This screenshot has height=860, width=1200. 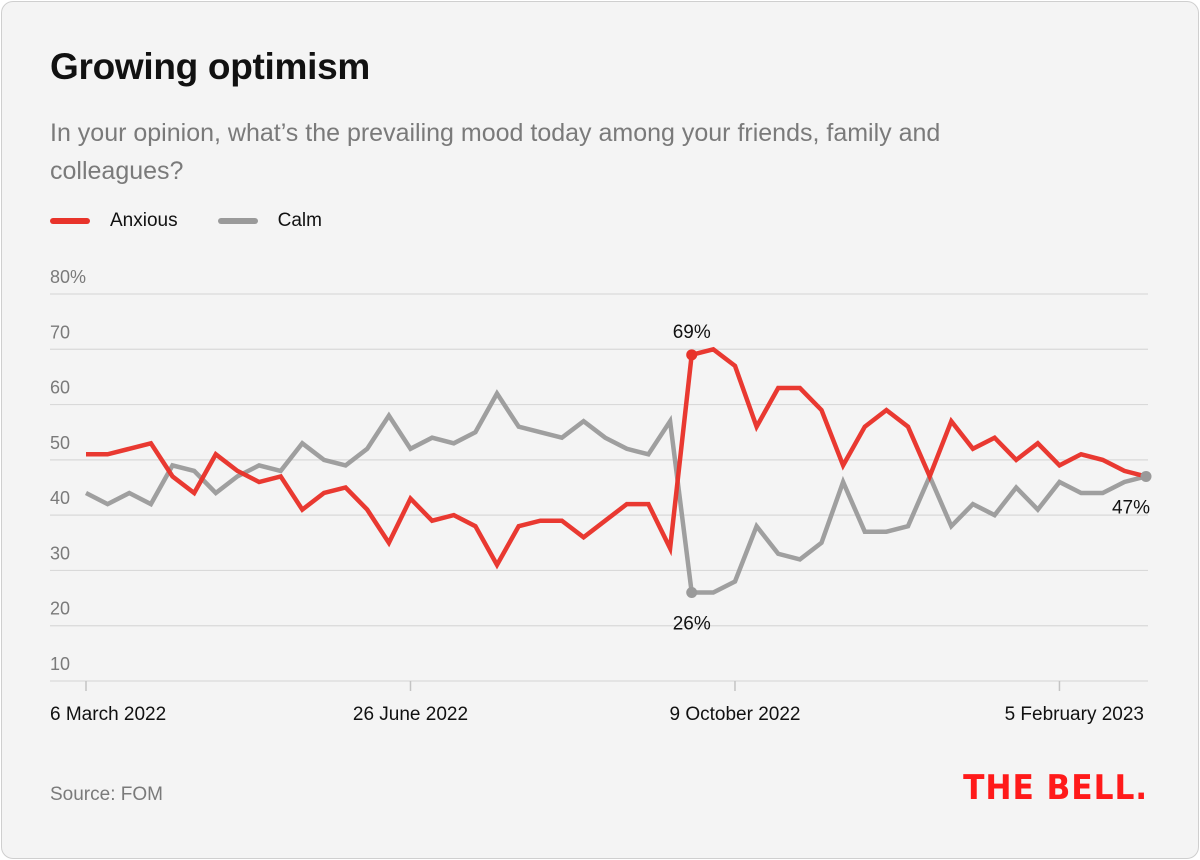 I want to click on legend-swatch-calm, so click(x=237, y=221).